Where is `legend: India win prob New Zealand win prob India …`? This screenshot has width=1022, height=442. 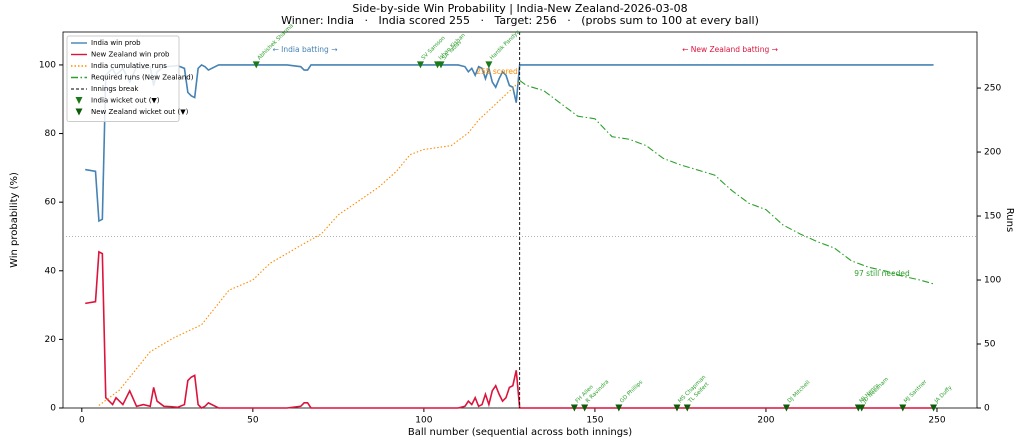 legend: India win prob New Zealand win prob India … is located at coordinates (130, 78).